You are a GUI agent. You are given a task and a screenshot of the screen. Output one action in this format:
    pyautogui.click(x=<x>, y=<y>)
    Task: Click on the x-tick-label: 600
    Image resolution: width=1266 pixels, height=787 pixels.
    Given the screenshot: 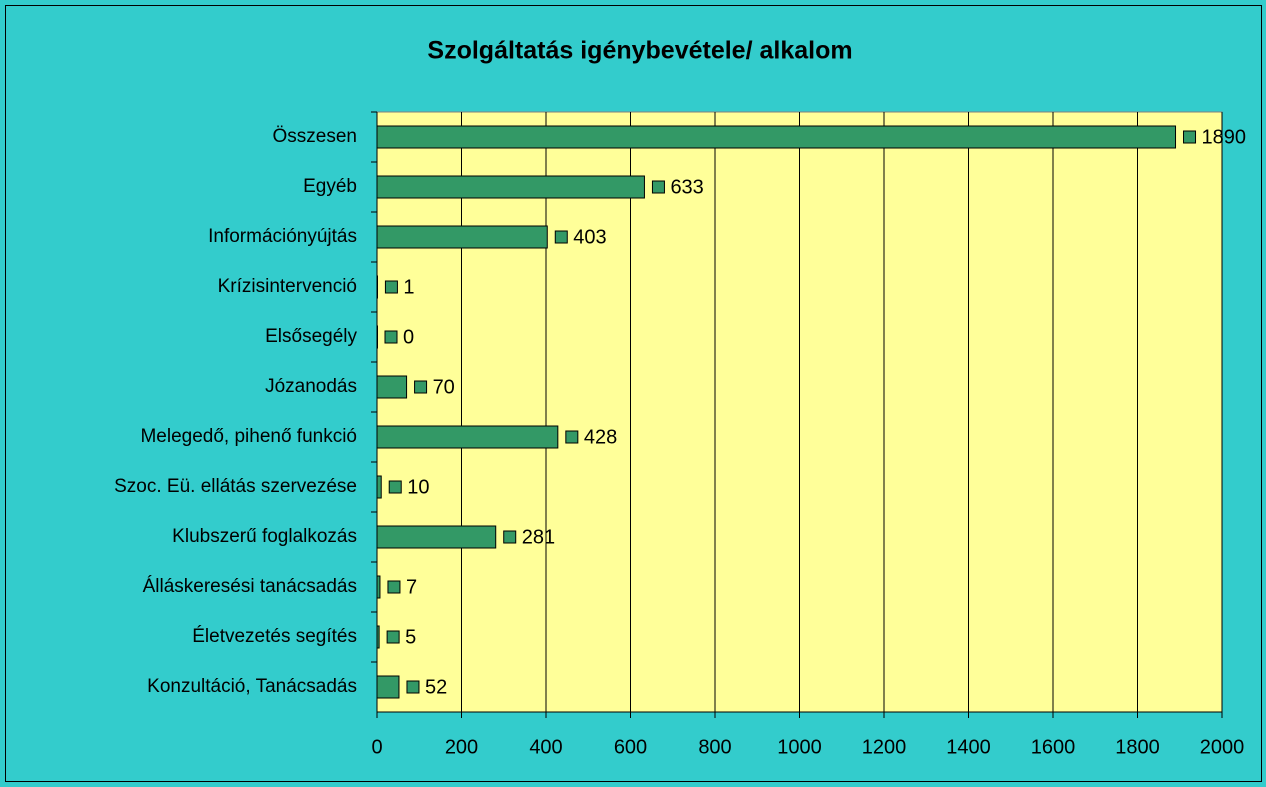 What is the action you would take?
    pyautogui.click(x=630, y=747)
    